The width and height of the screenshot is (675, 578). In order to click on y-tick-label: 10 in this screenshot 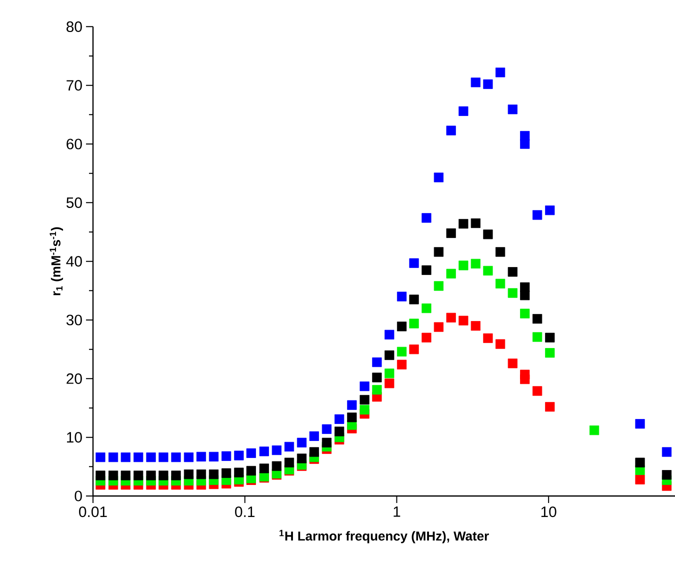, I will do `click(74, 437)`.